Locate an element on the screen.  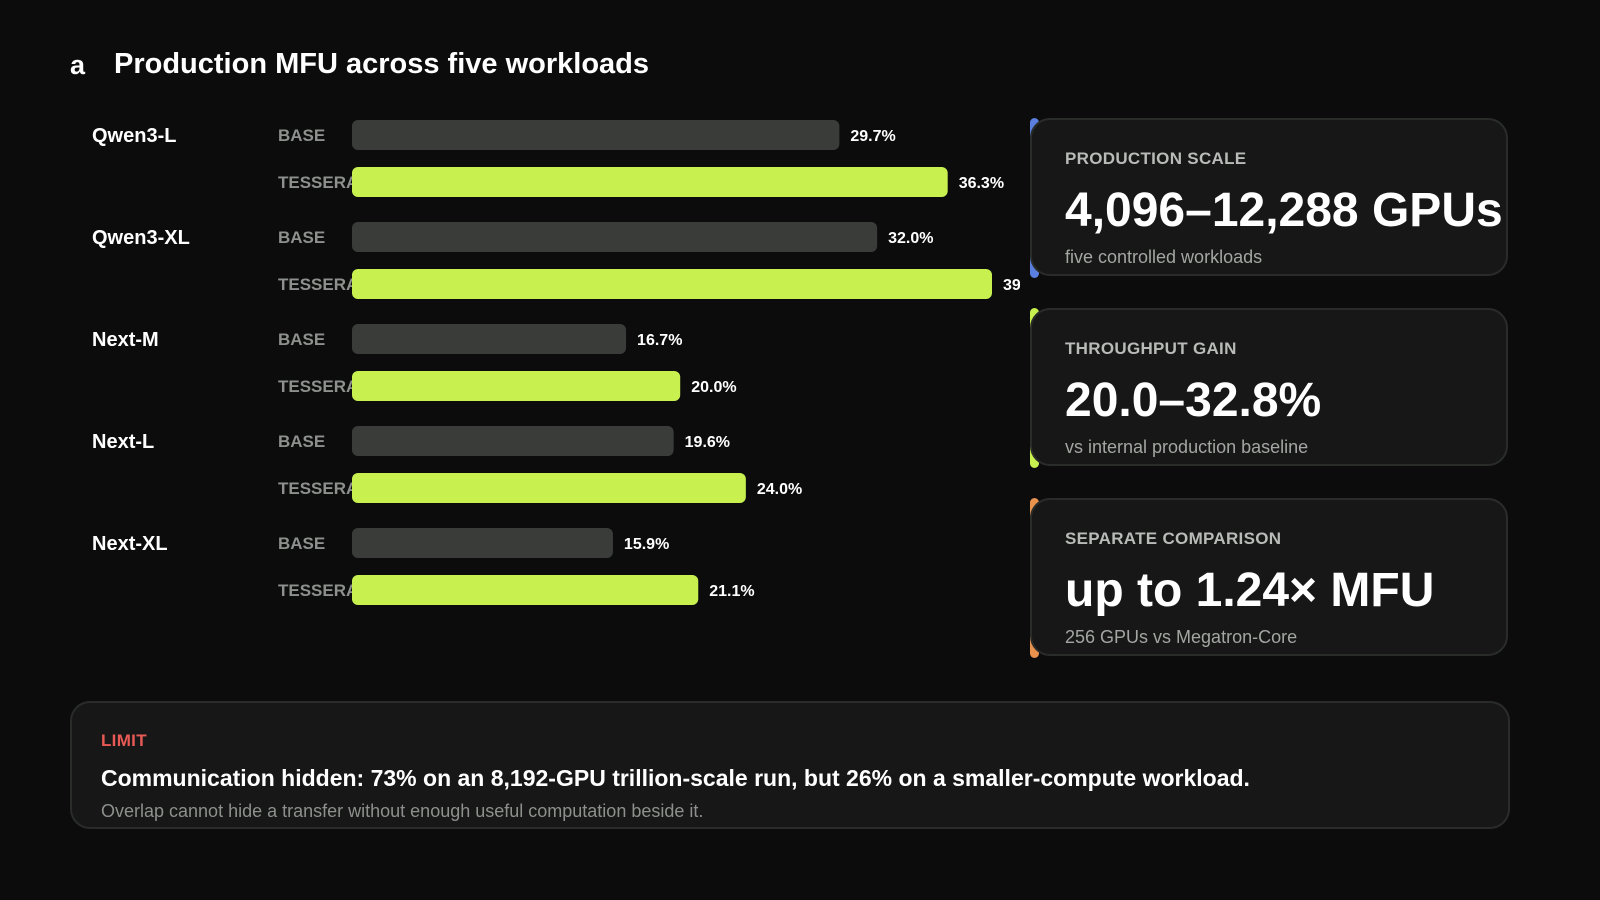
data-label: 16.7% is located at coordinates (659, 340).